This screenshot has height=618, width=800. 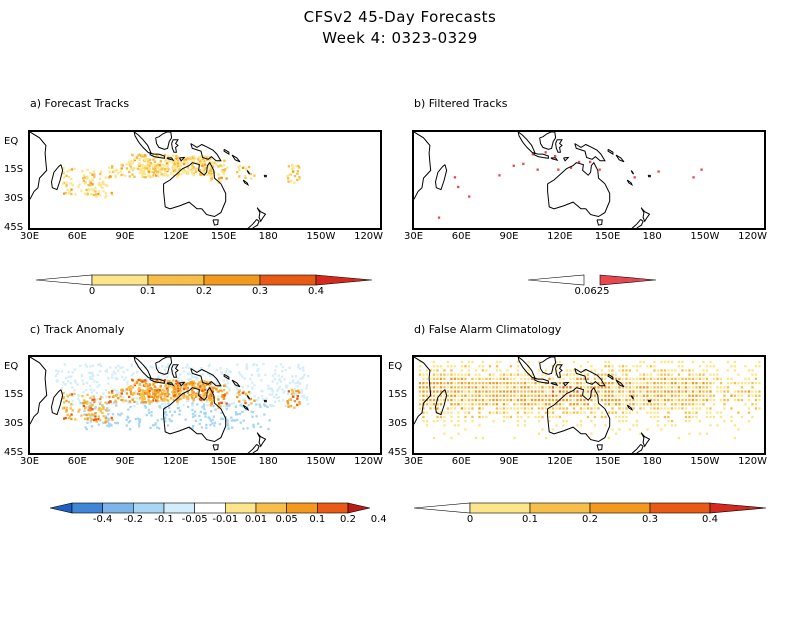 I want to click on colorbar-segment, so click(x=210, y=508).